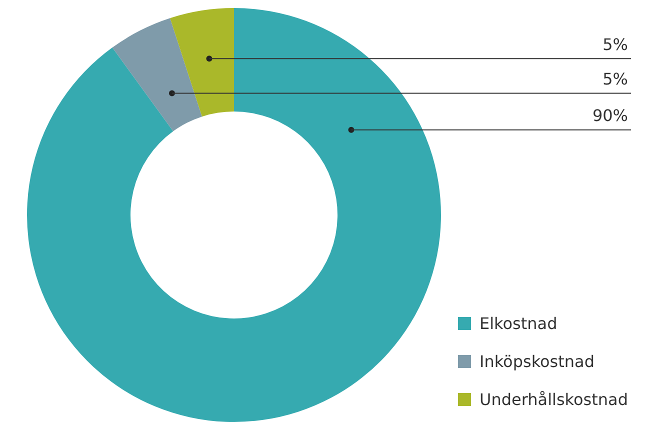 This screenshot has width=658, height=422. What do you see at coordinates (537, 361) in the screenshot?
I see `legend-label: Inköpskostnad` at bounding box center [537, 361].